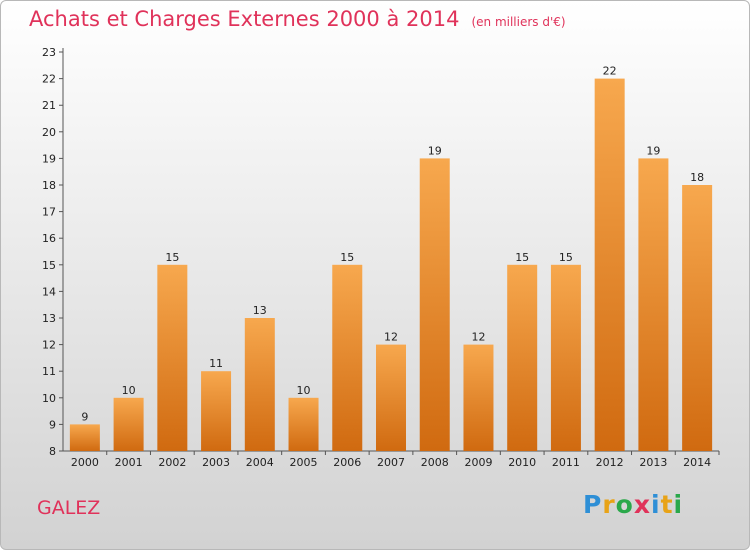  What do you see at coordinates (53, 252) in the screenshot?
I see `y-axis: 8 9 10 11 12 13 14 15 16 17 18 19 20 21 22 23` at bounding box center [53, 252].